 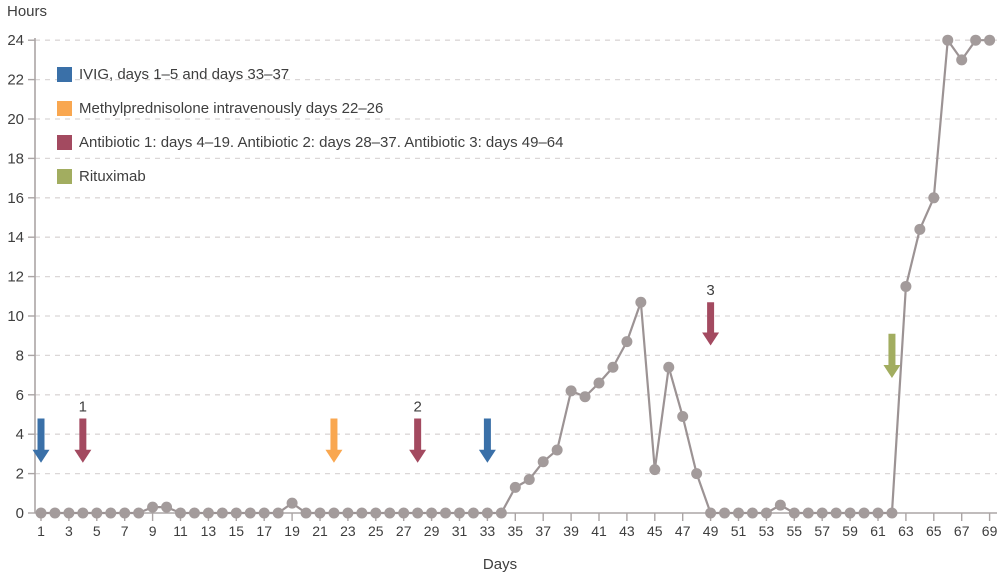 I want to click on x-tick-label-23: 23, so click(x=348, y=531).